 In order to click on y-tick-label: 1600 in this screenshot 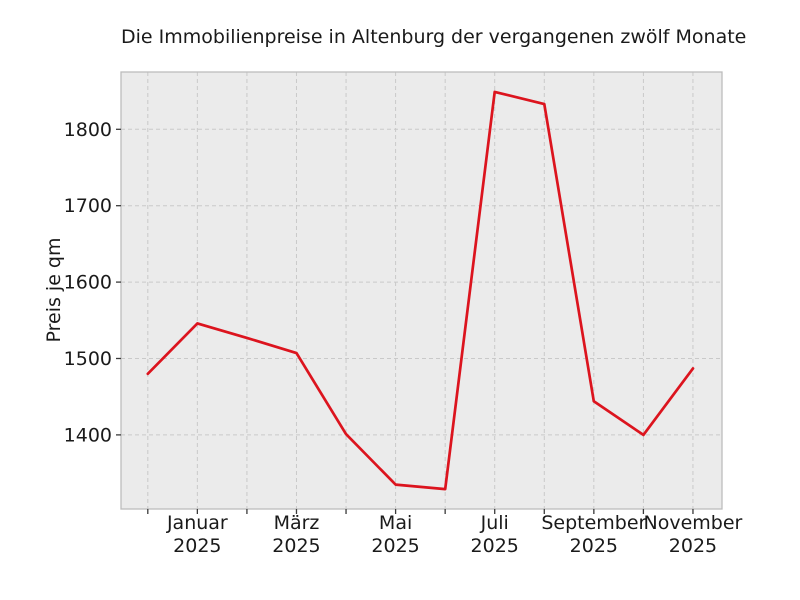, I will do `click(88, 283)`.